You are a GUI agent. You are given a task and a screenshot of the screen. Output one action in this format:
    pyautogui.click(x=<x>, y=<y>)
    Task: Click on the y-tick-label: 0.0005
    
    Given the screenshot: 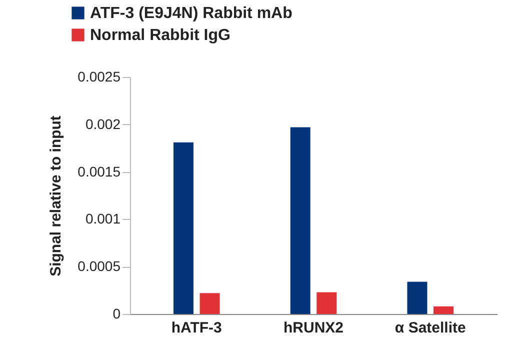 What is the action you would take?
    pyautogui.click(x=99, y=266)
    